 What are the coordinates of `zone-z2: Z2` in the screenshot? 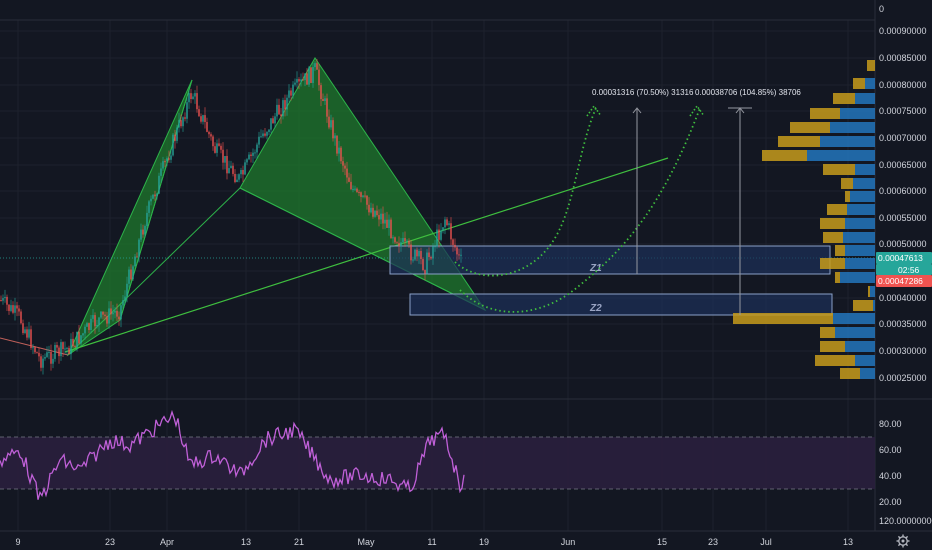 It's located at (621, 304).